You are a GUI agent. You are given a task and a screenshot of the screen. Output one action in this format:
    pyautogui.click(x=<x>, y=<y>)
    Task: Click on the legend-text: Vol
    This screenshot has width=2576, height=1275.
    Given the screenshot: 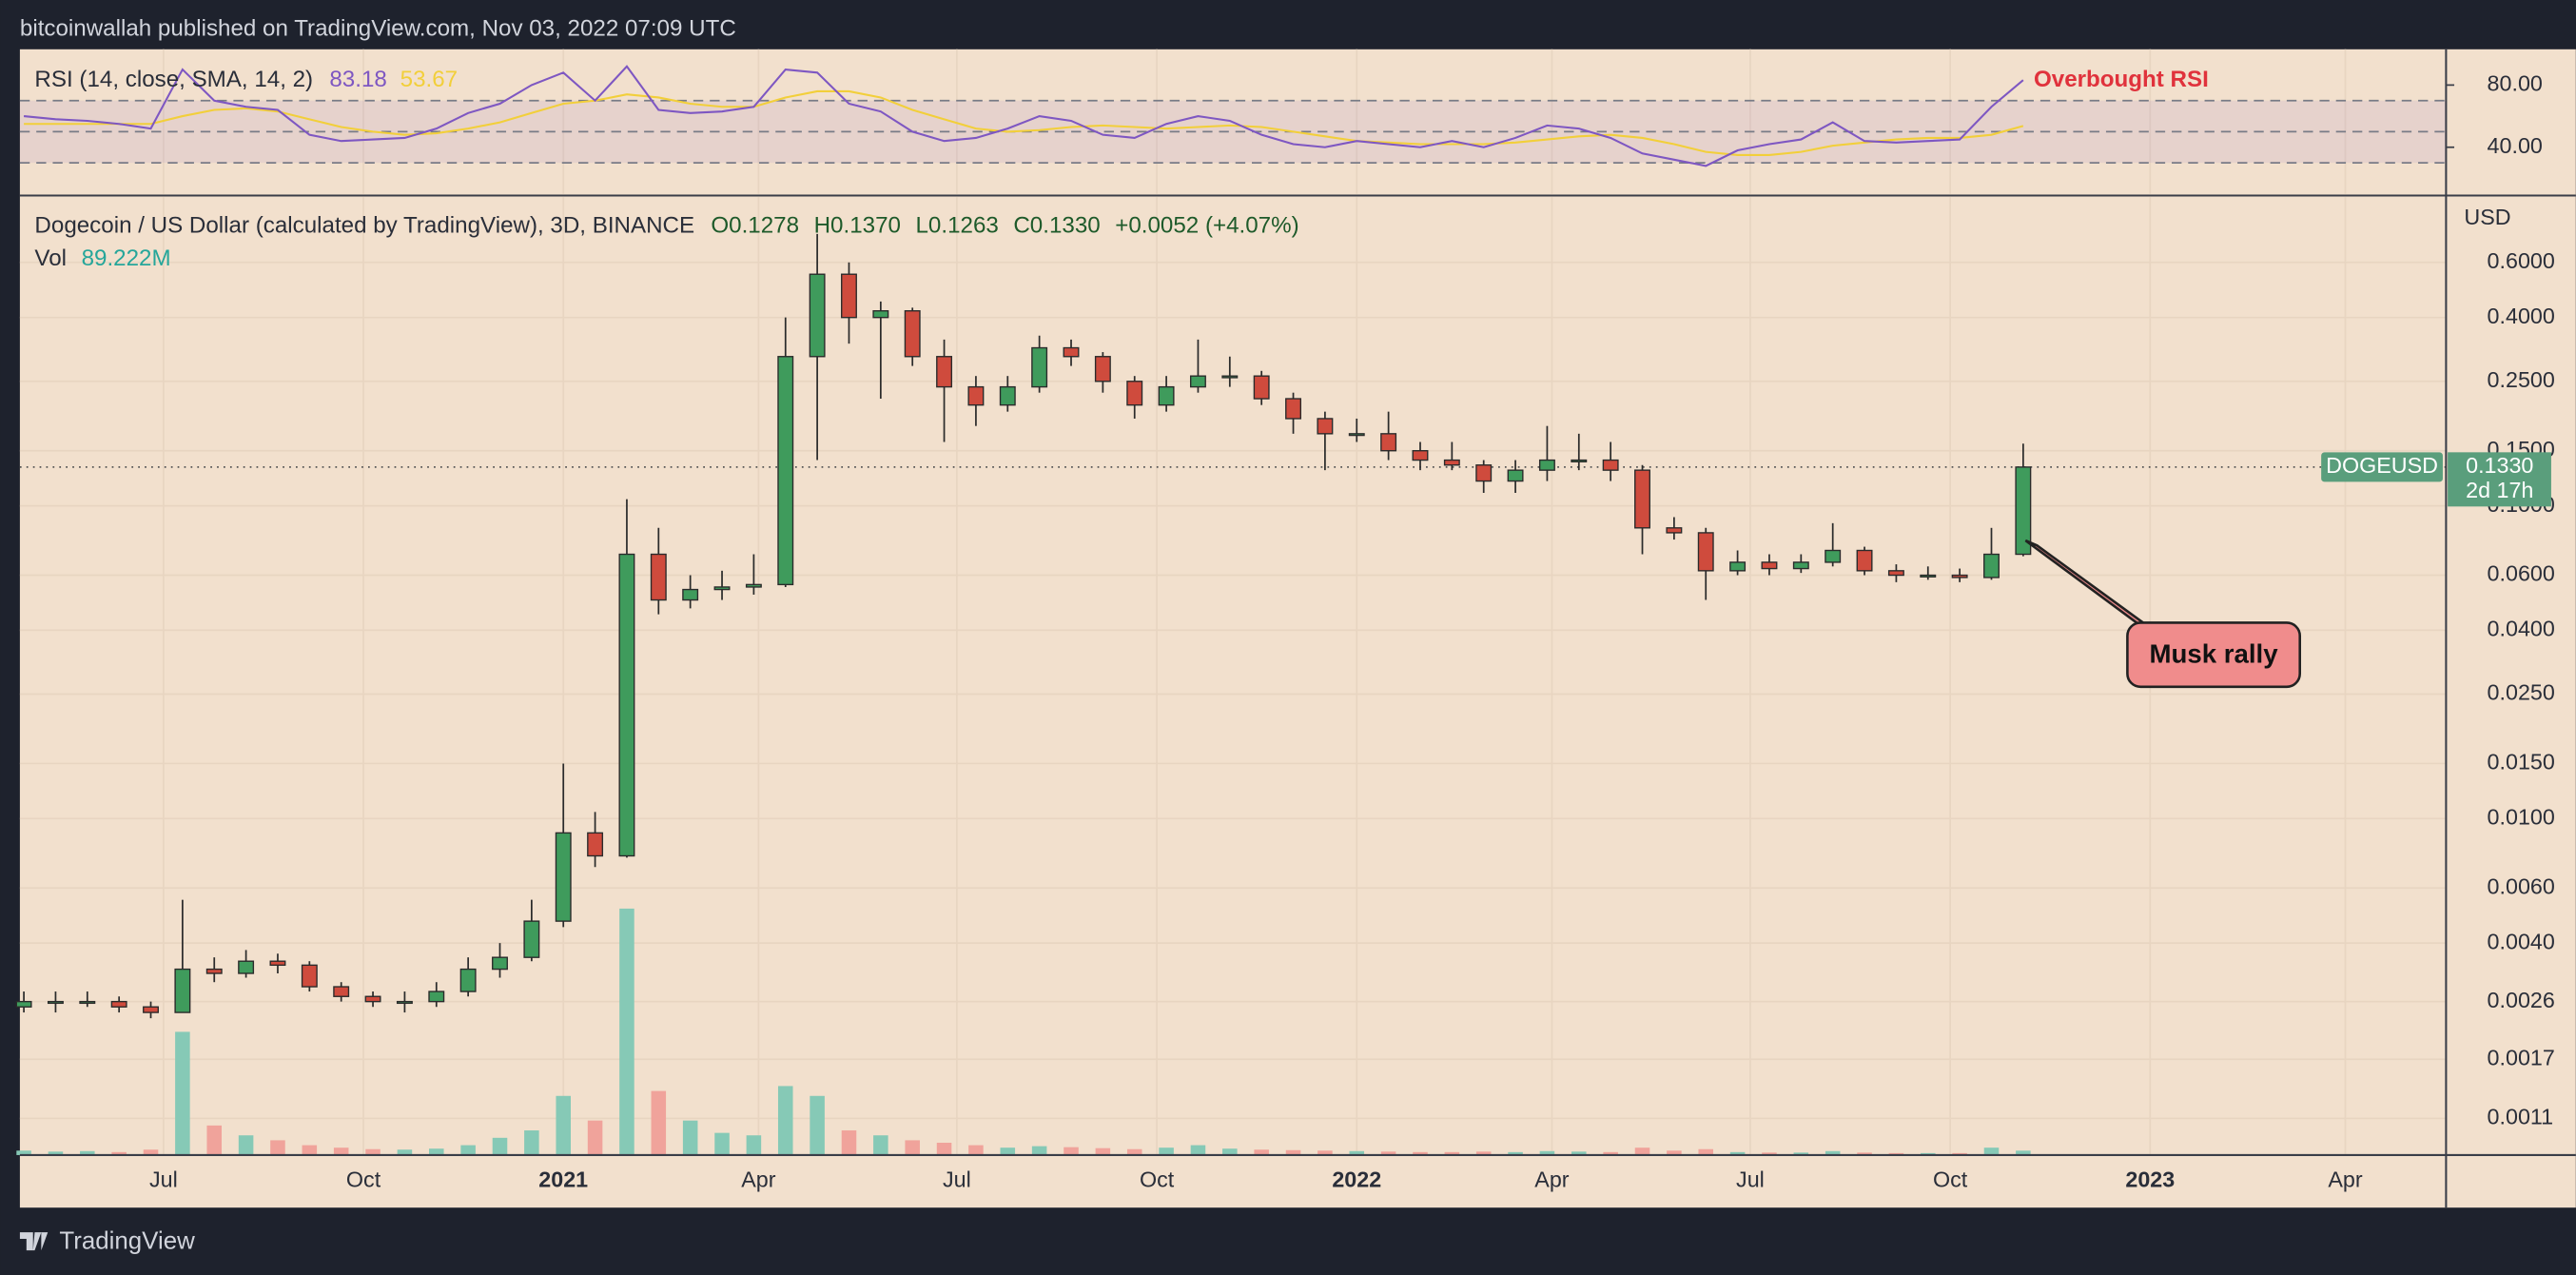 What is the action you would take?
    pyautogui.click(x=51, y=258)
    